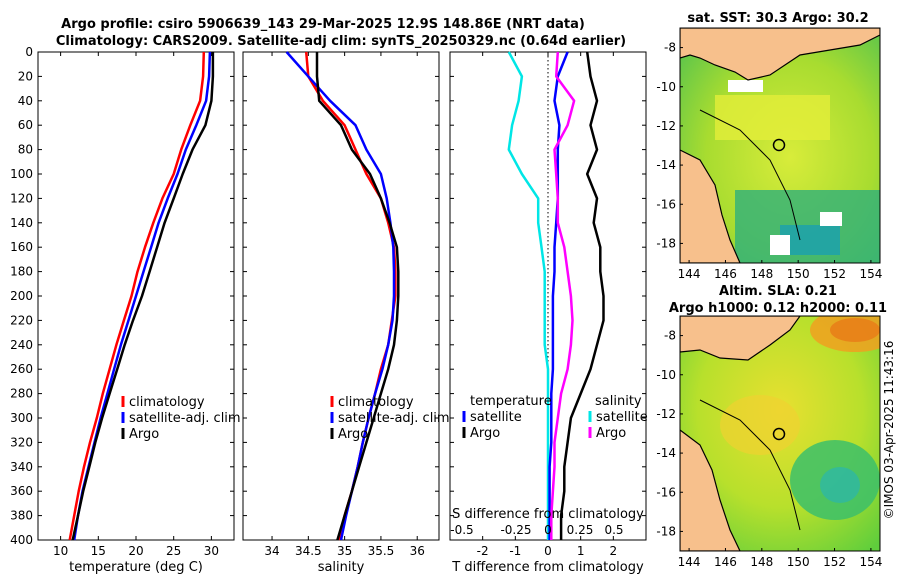  Describe the element at coordinates (344, 551) in the screenshot. I see `x-tick-label: 35` at that location.